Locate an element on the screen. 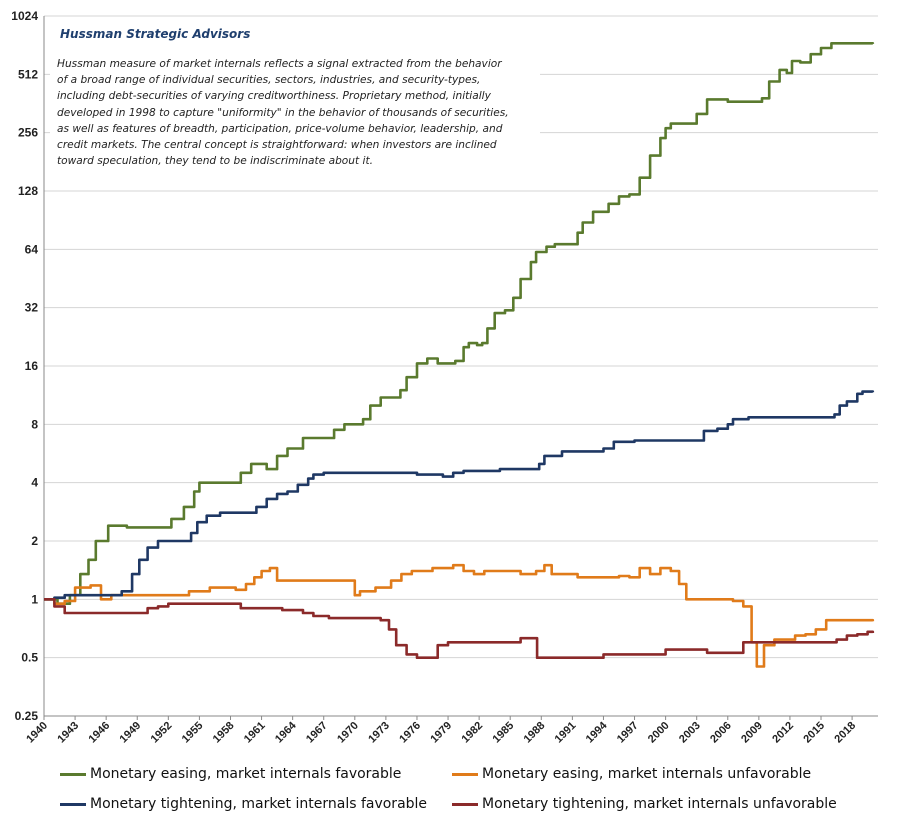 The width and height of the screenshot is (900, 826). x-tick-label: 1988 is located at coordinates (535, 733).